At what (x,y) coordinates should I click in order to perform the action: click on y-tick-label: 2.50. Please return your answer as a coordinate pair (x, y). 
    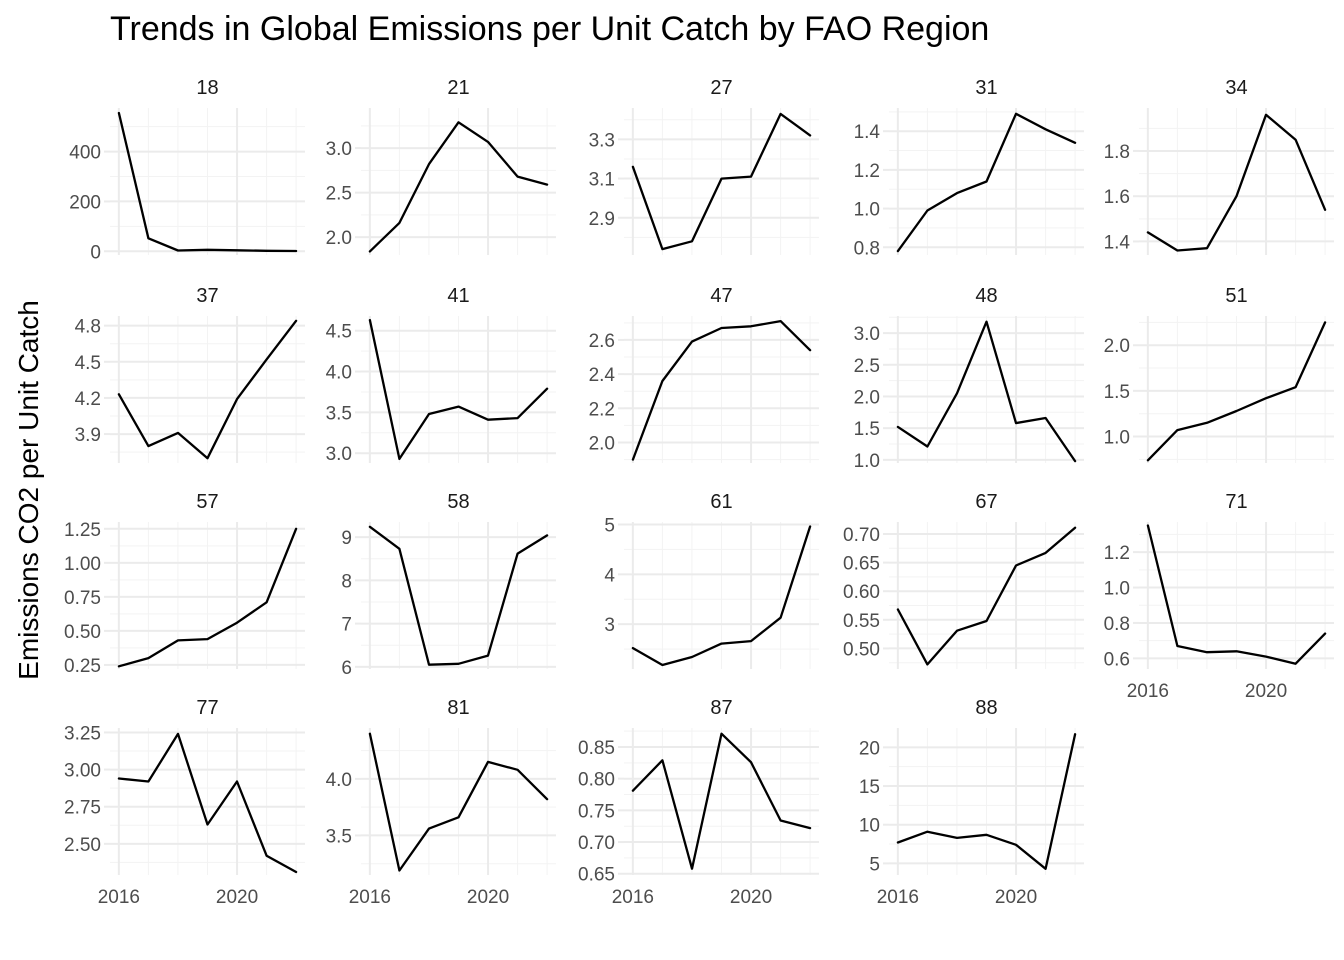
    Looking at the image, I should click on (82, 845).